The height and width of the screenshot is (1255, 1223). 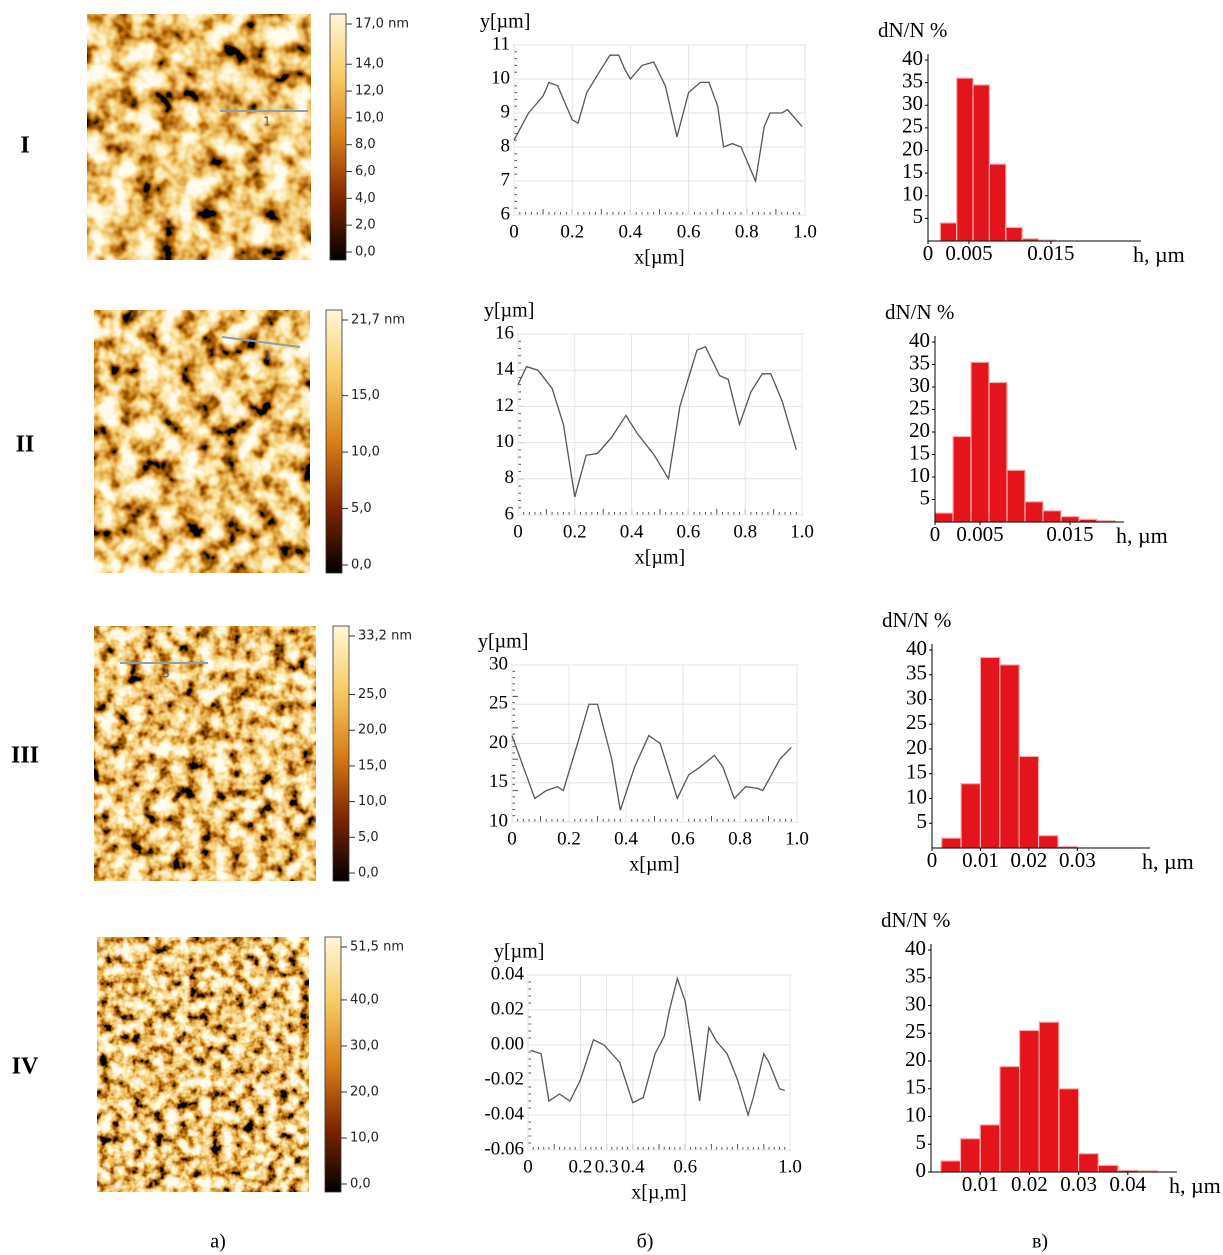 I want to click on x-tick-label: 0.015, so click(x=1069, y=534).